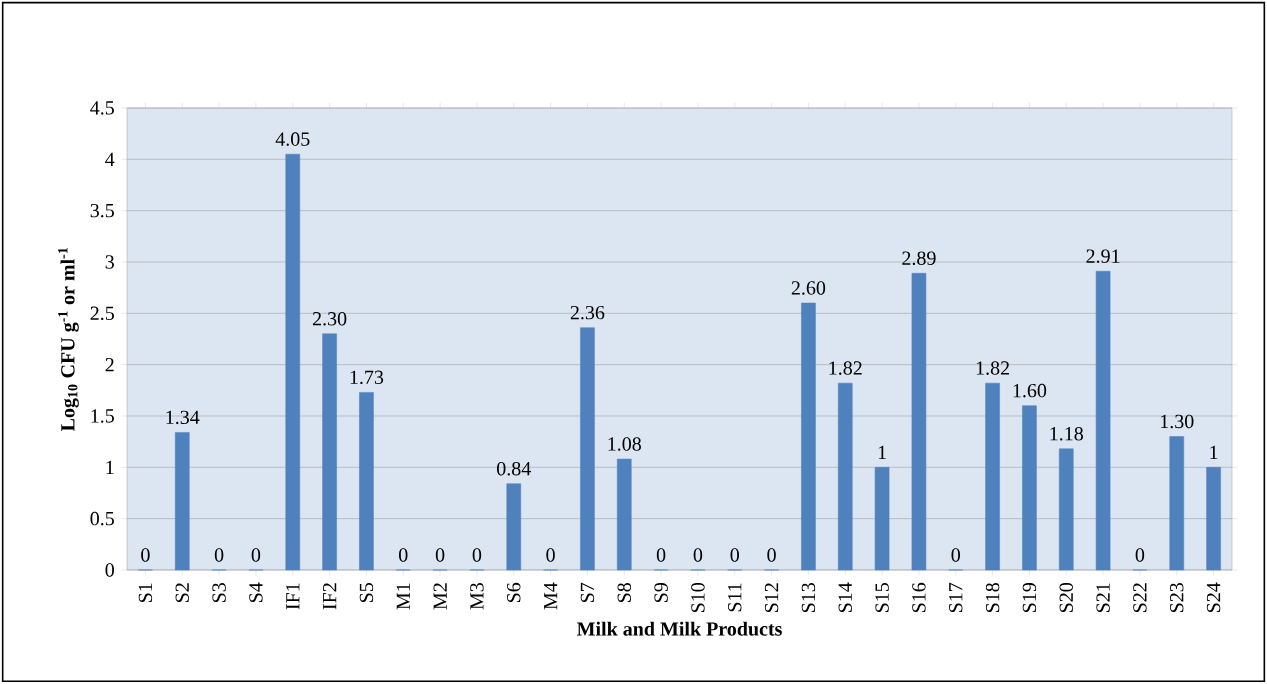 This screenshot has width=1267, height=684. Describe the element at coordinates (624, 593) in the screenshot. I see `x-tick-label: S8` at that location.